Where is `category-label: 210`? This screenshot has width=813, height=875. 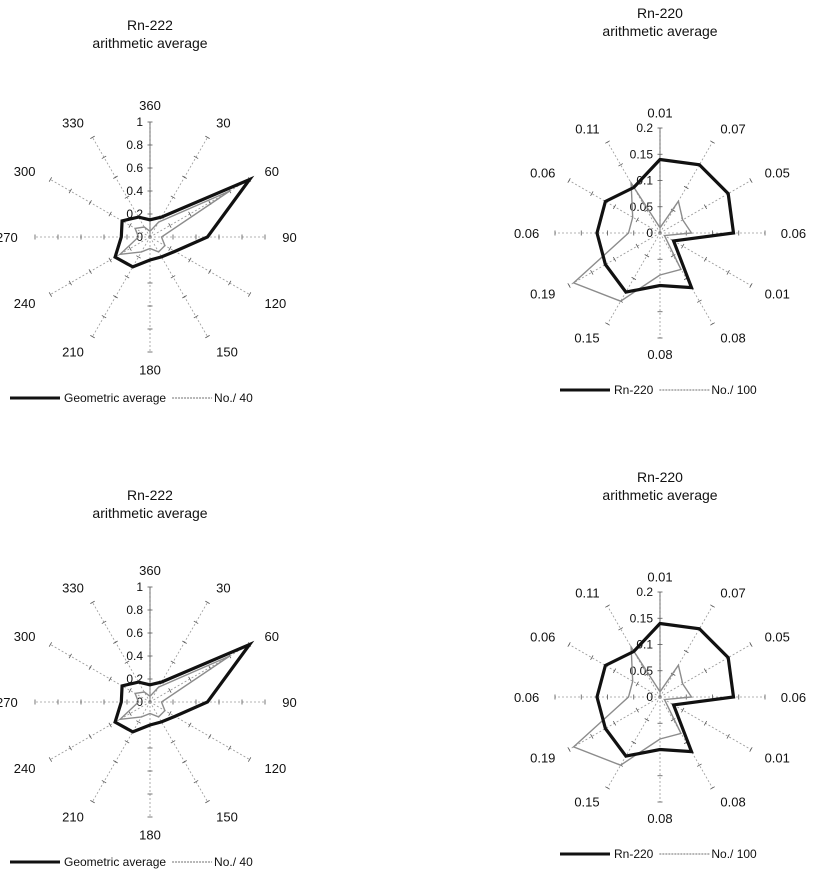
category-label: 210 is located at coordinates (73, 817).